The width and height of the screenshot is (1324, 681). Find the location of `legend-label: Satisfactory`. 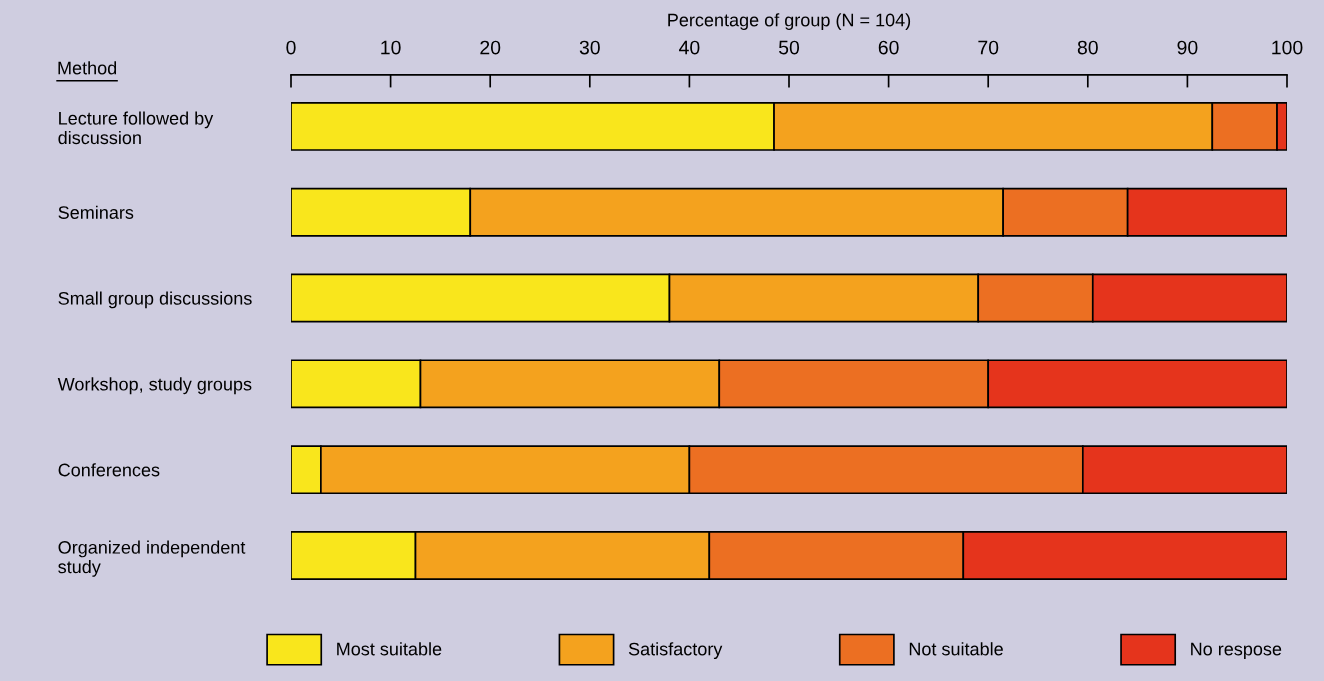

legend-label: Satisfactory is located at coordinates (675, 651).